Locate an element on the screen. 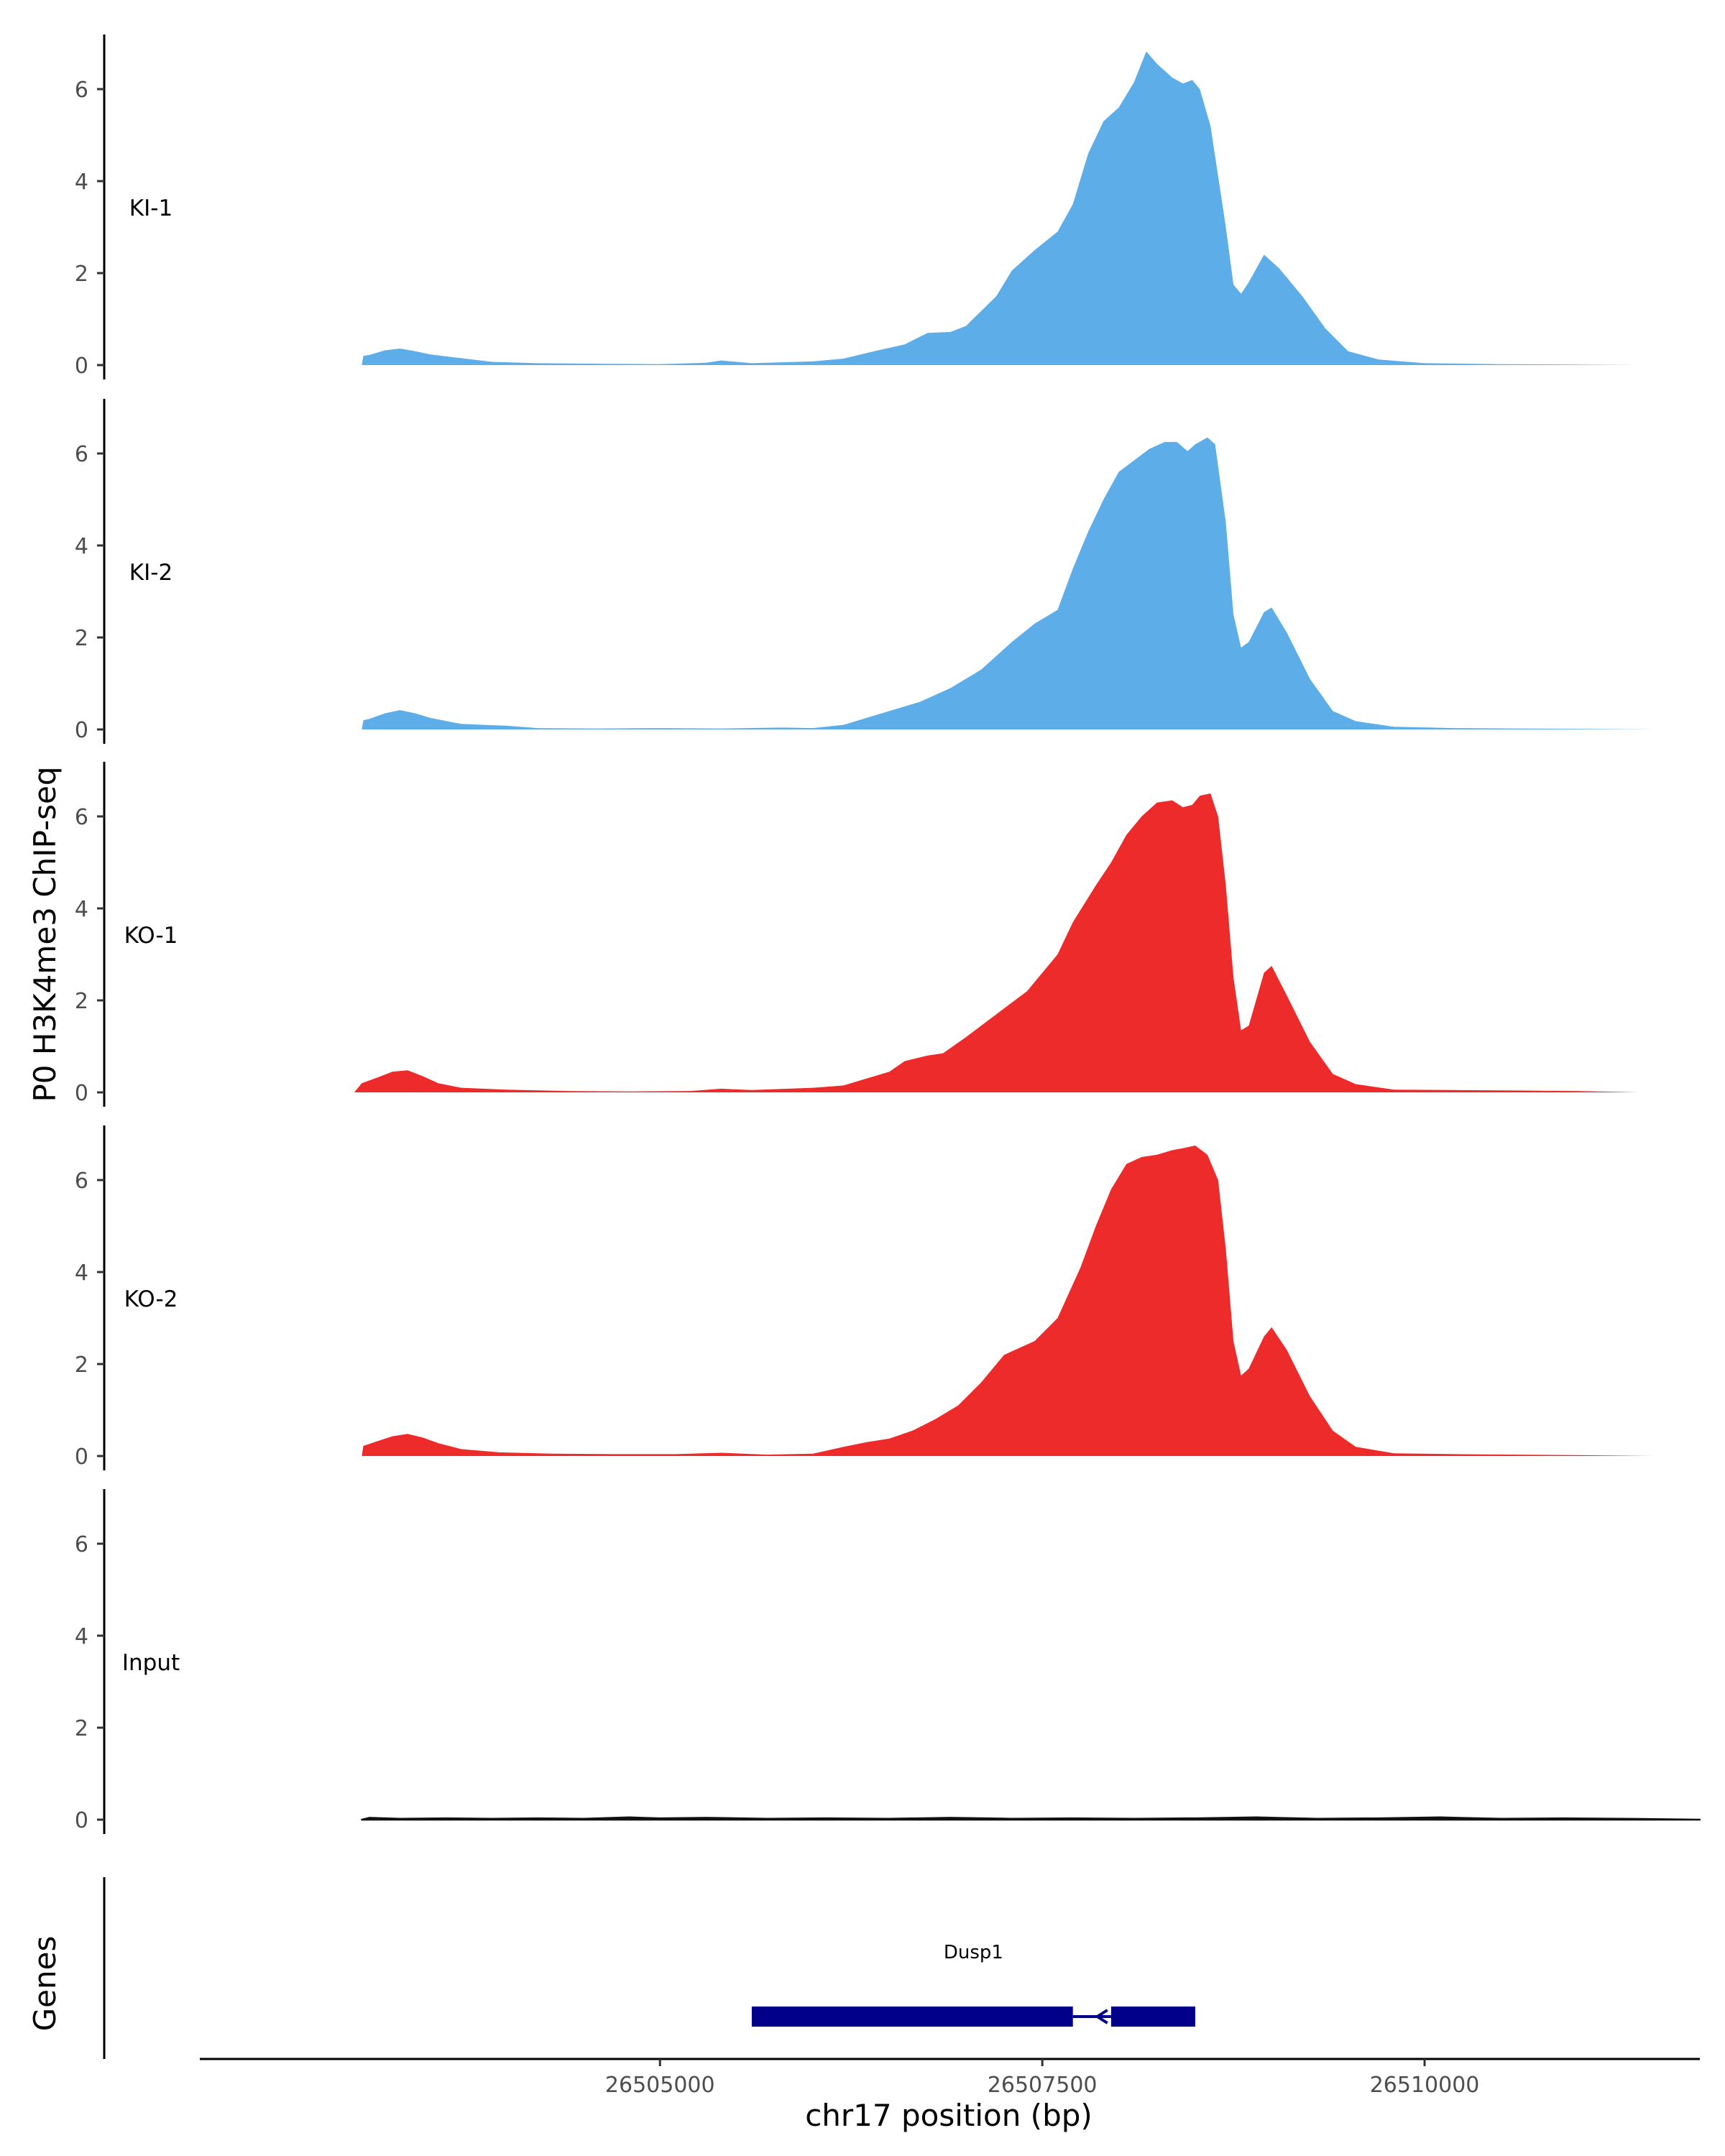 The width and height of the screenshot is (1725, 2156). strand-arrow-icon is located at coordinates (1101, 2017).